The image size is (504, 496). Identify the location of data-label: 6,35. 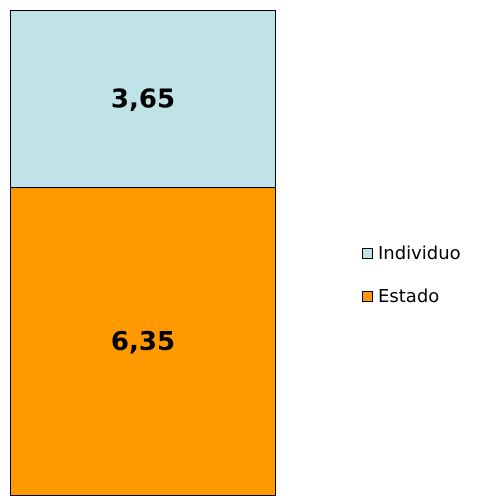
(143, 342).